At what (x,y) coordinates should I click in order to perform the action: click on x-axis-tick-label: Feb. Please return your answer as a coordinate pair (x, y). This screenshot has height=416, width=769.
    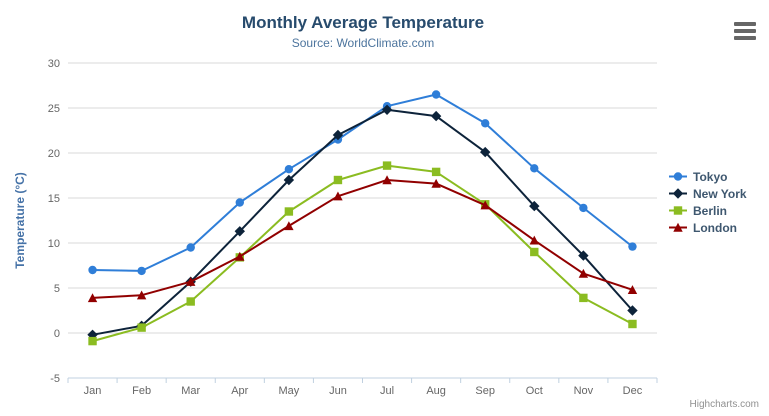
    Looking at the image, I should click on (141, 391).